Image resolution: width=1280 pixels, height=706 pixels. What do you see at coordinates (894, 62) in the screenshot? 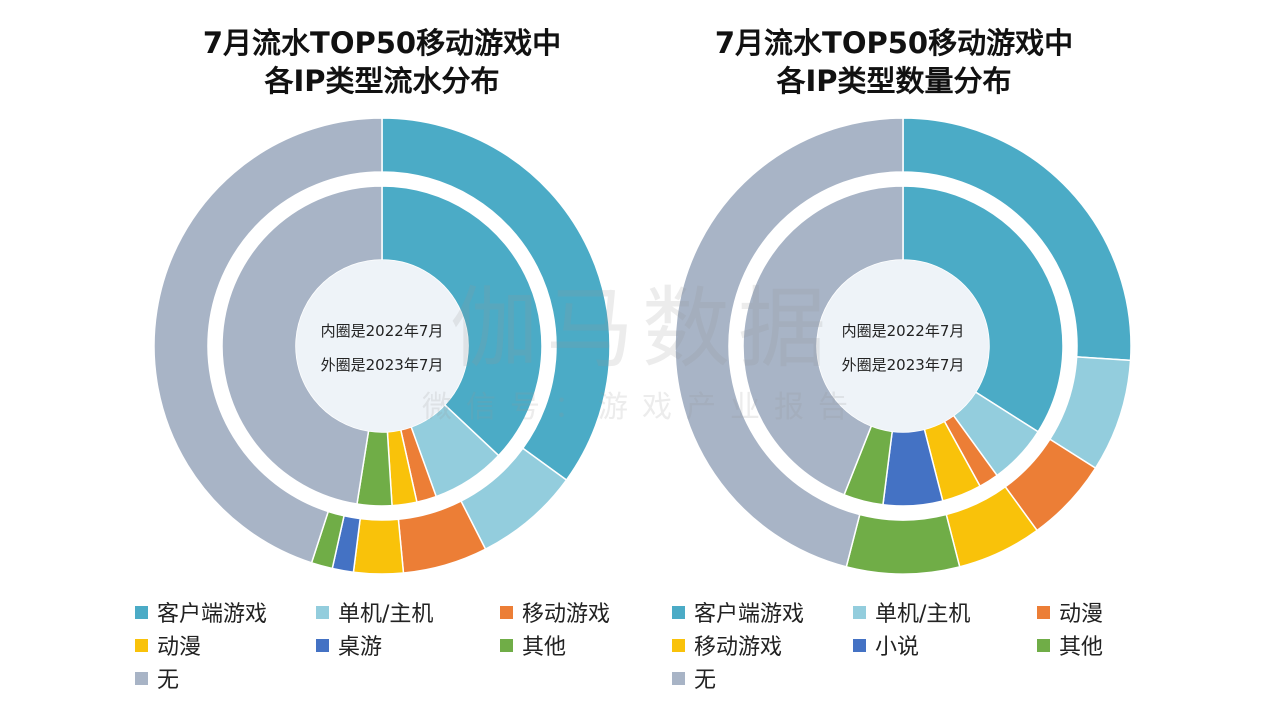
I see `chart-title-count: 7月流水TOP50移动游戏中 各IP类型数量分布` at bounding box center [894, 62].